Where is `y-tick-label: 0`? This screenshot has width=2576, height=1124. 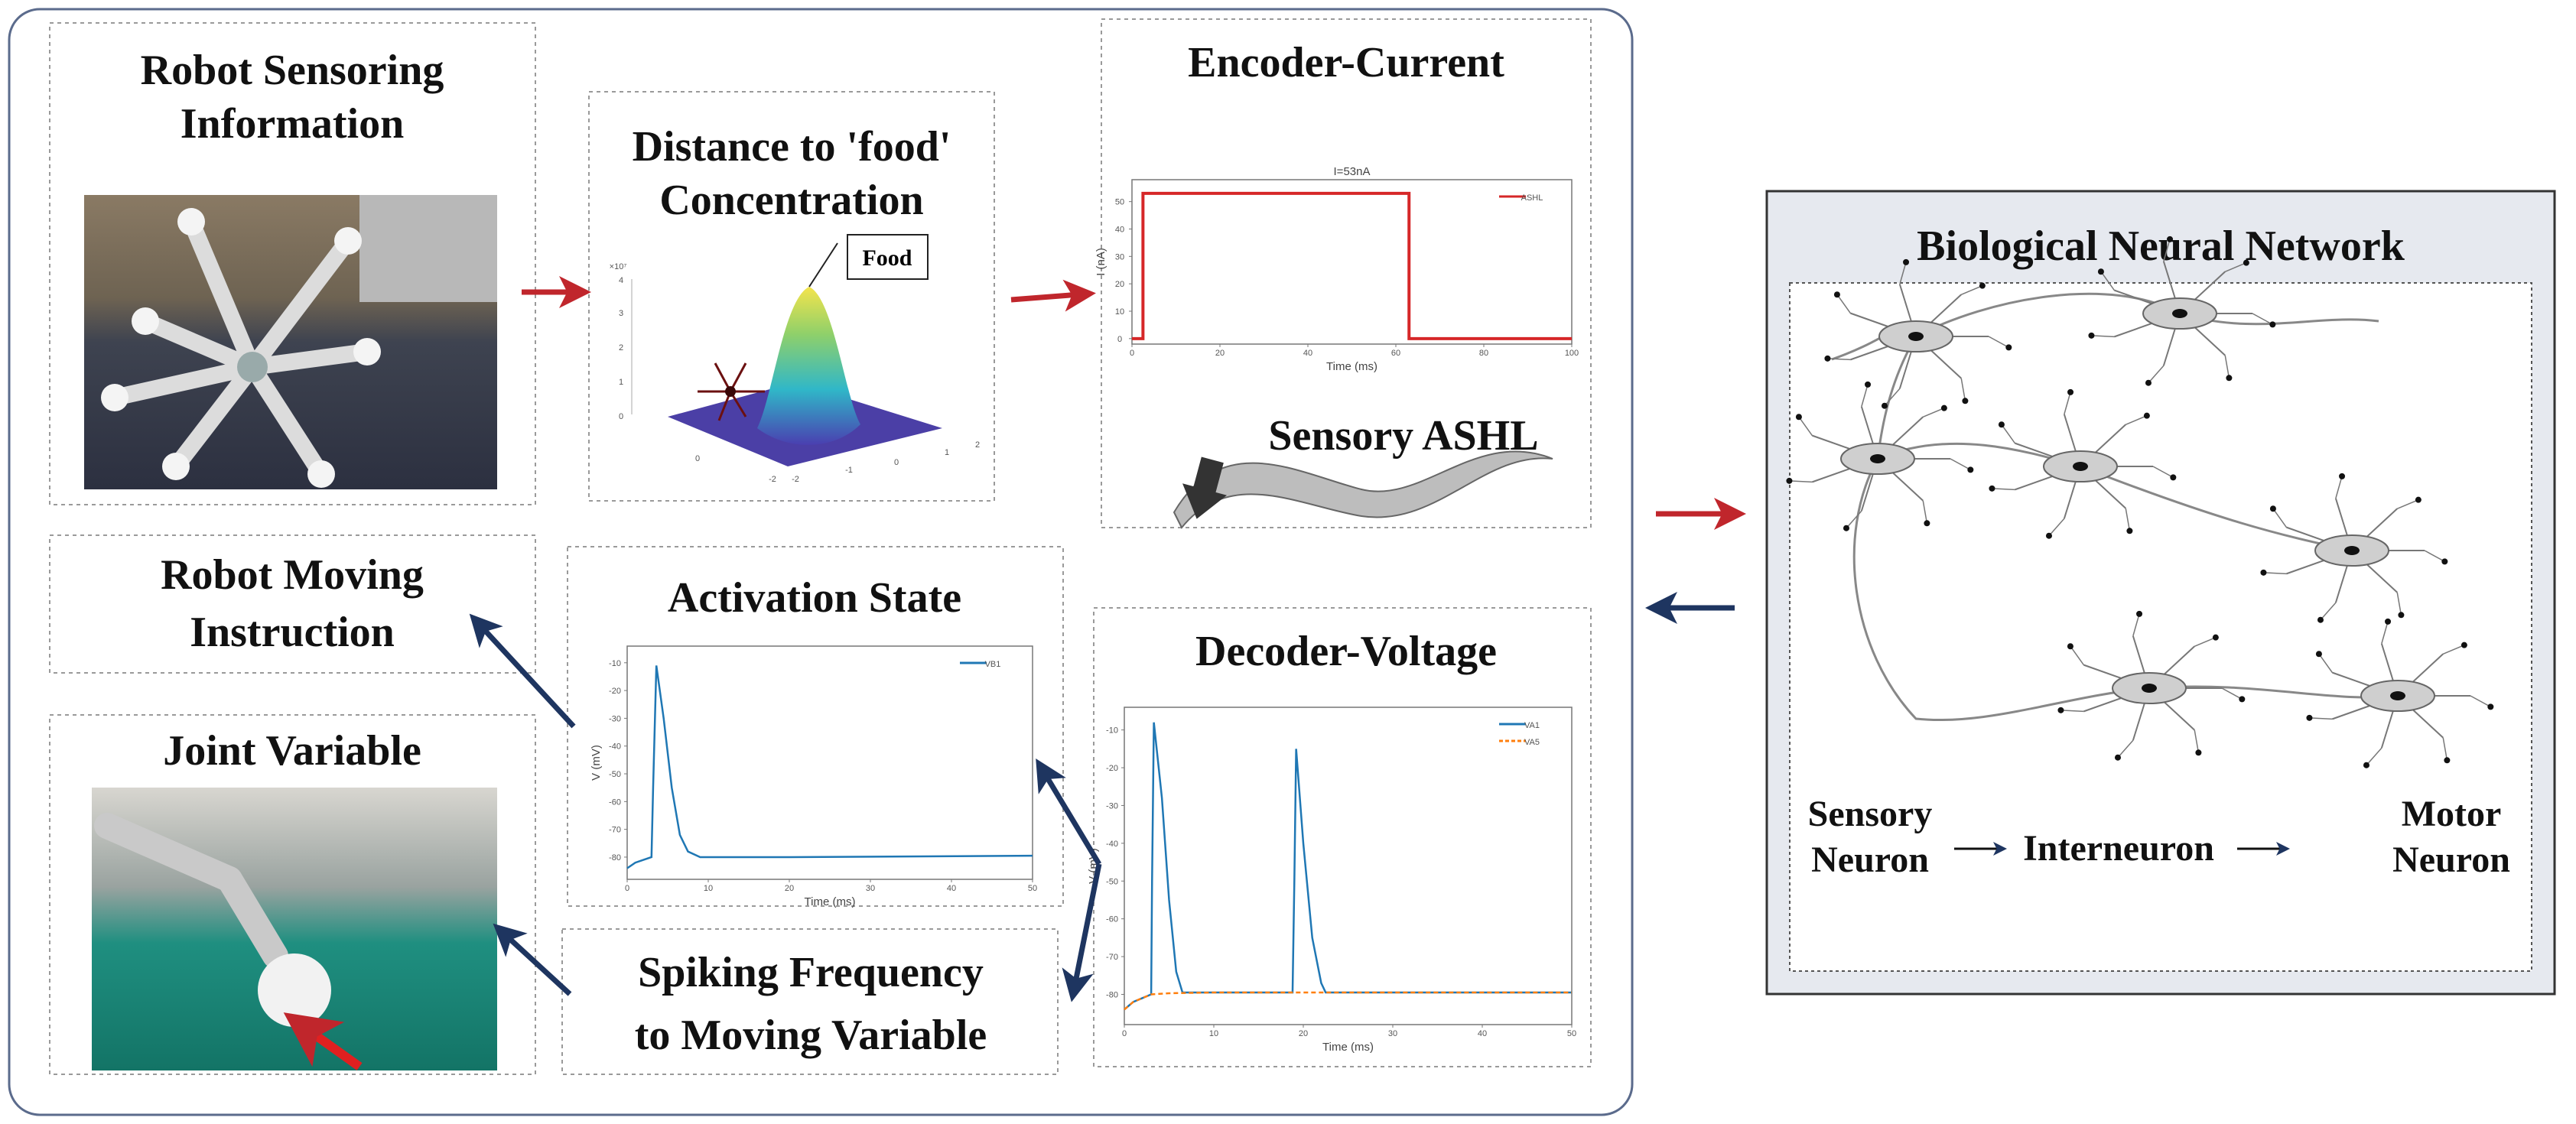
y-tick-label: 0 is located at coordinates (1119, 339).